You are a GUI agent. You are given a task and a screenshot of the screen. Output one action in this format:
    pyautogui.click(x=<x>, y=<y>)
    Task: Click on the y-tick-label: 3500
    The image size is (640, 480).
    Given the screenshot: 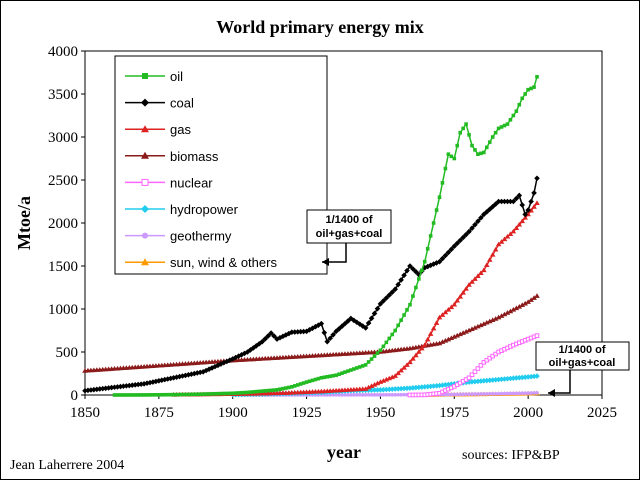 What is the action you would take?
    pyautogui.click(x=63, y=95)
    